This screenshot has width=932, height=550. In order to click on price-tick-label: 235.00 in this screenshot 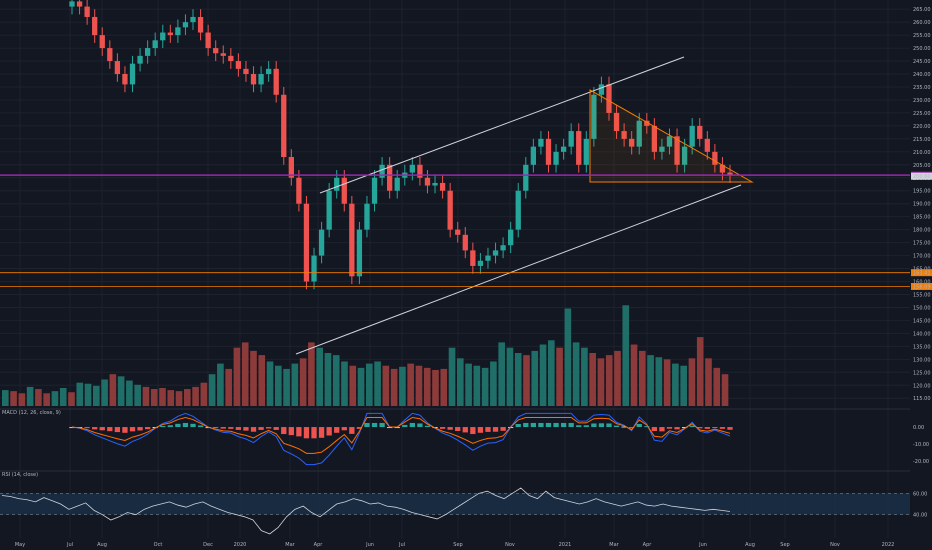, I will do `click(922, 88)`.